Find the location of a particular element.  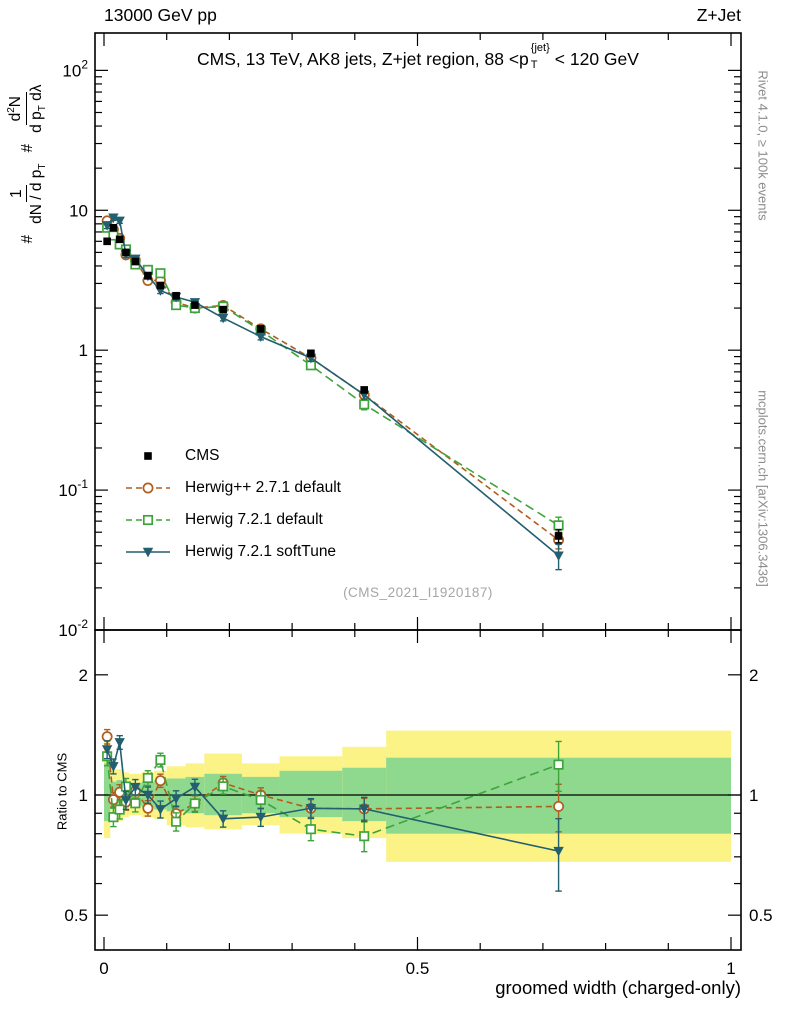

ratio-panel-series is located at coordinates (333, 810).